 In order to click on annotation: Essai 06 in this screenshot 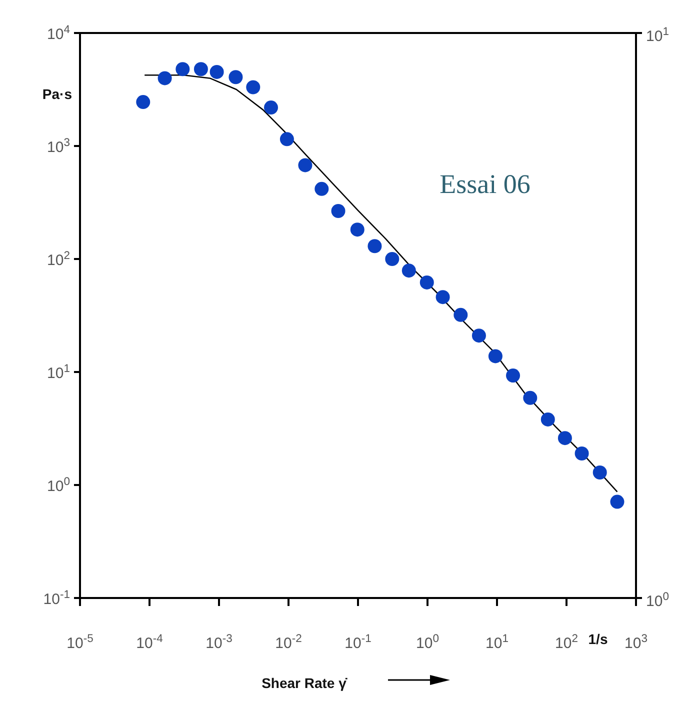, I will do `click(485, 184)`.